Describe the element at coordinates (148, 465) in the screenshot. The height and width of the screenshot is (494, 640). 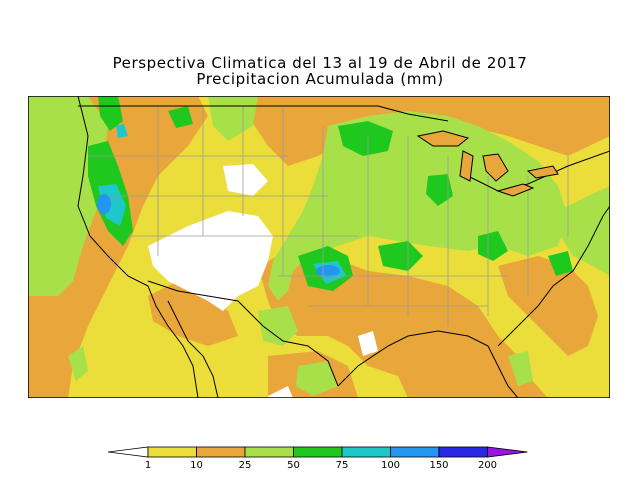
I see `legend-tick-label: 1` at that location.